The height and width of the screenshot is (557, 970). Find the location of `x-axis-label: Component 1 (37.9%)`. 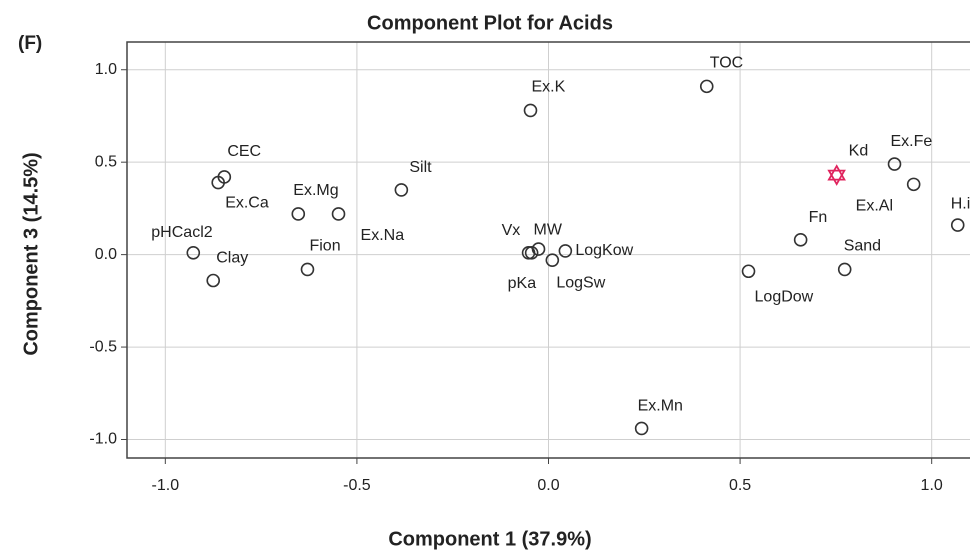

x-axis-label: Component 1 (37.9%) is located at coordinates (489, 539).